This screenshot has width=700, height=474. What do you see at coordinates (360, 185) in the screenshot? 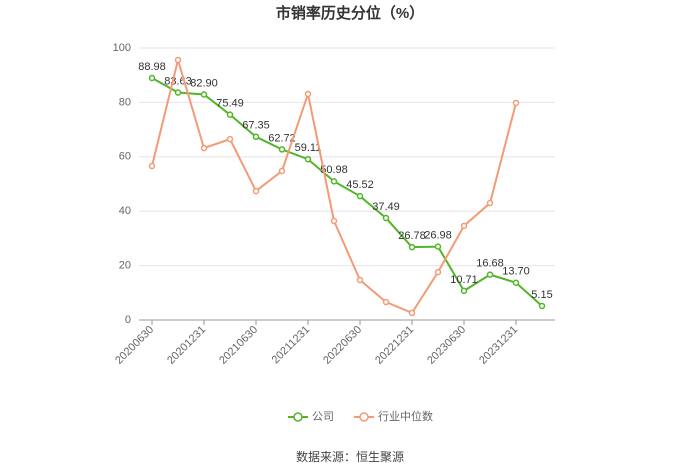
I see `data-label: 45.52` at bounding box center [360, 185].